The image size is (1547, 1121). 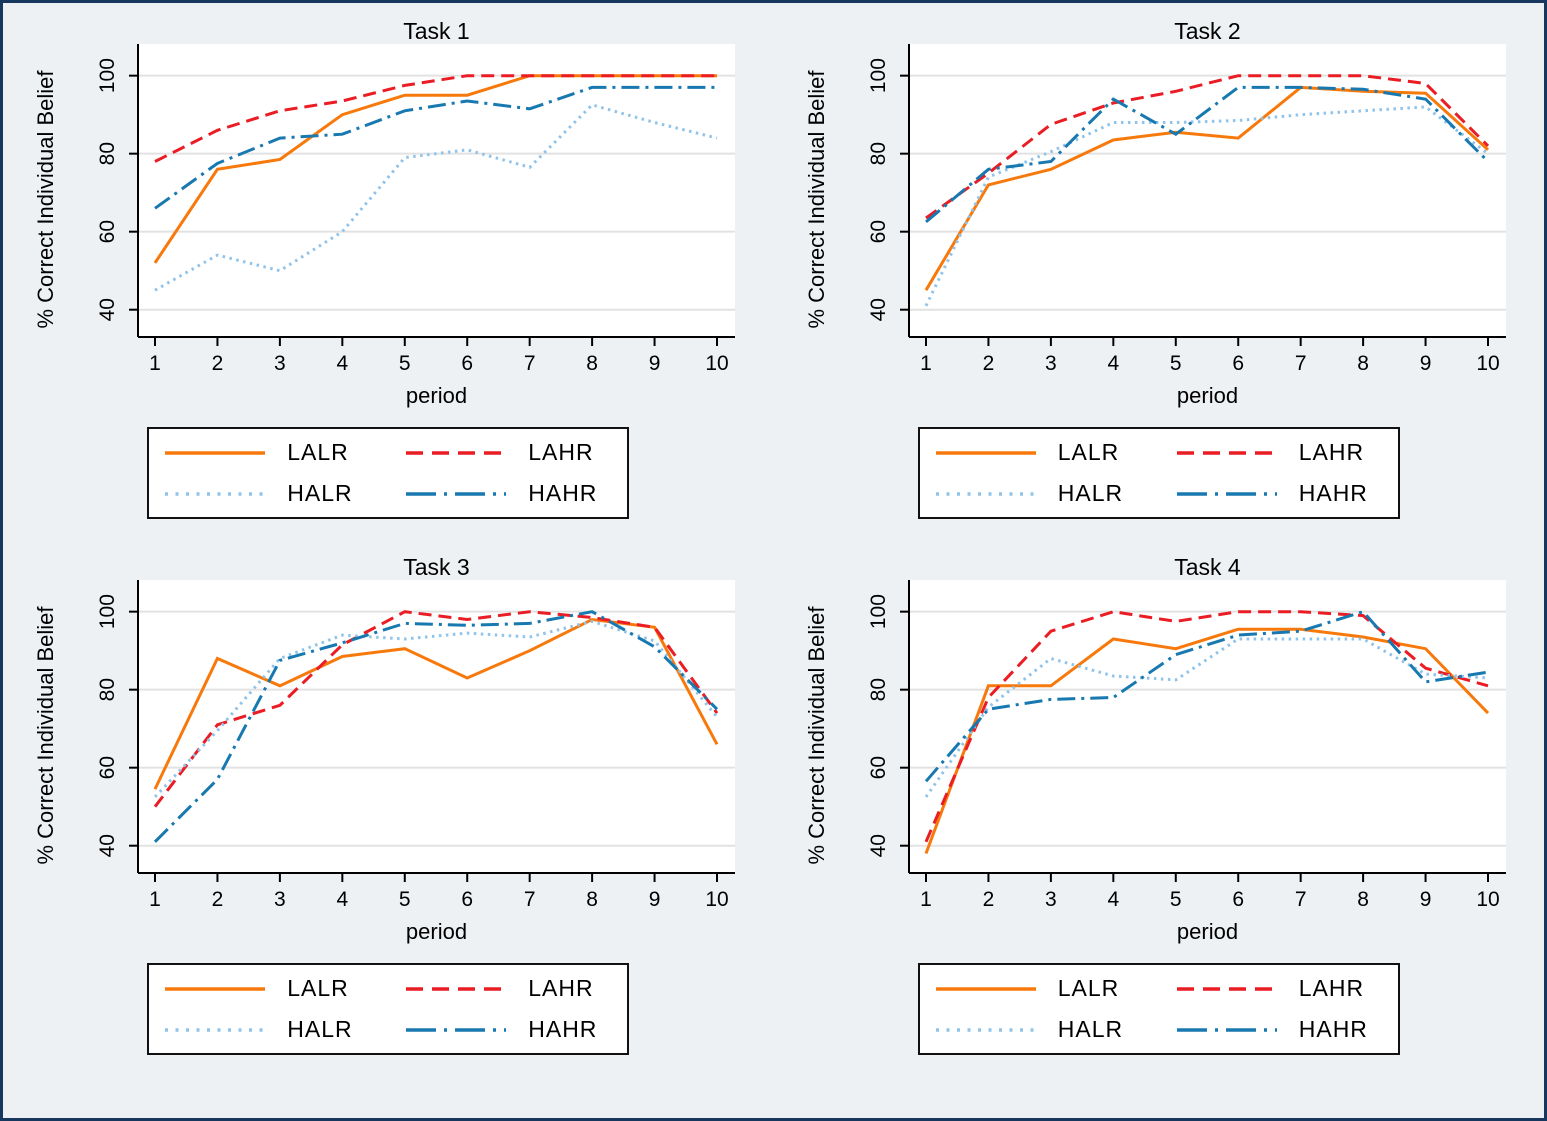 I want to click on halr-line, so click(x=1206, y=717).